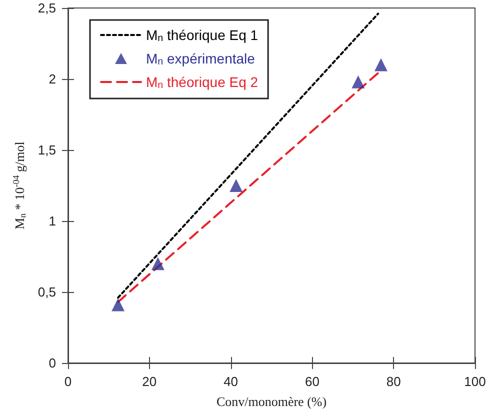 This screenshot has width=494, height=413. I want to click on x-tick-label: 100, so click(475, 381).